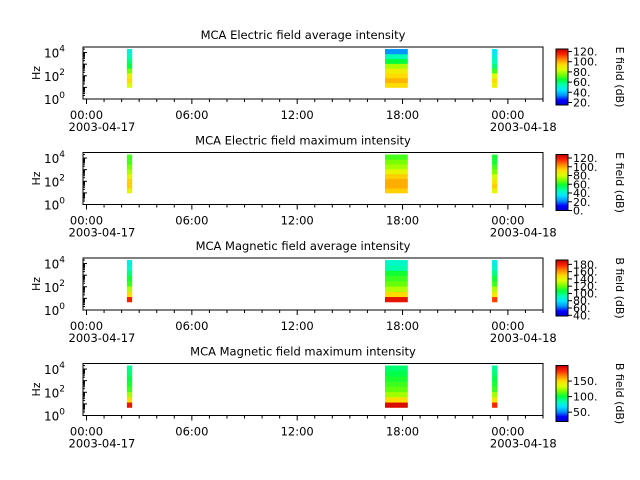 This screenshot has width=640, height=480. I want to click on colorbar-tick-label: 160., so click(585, 272).